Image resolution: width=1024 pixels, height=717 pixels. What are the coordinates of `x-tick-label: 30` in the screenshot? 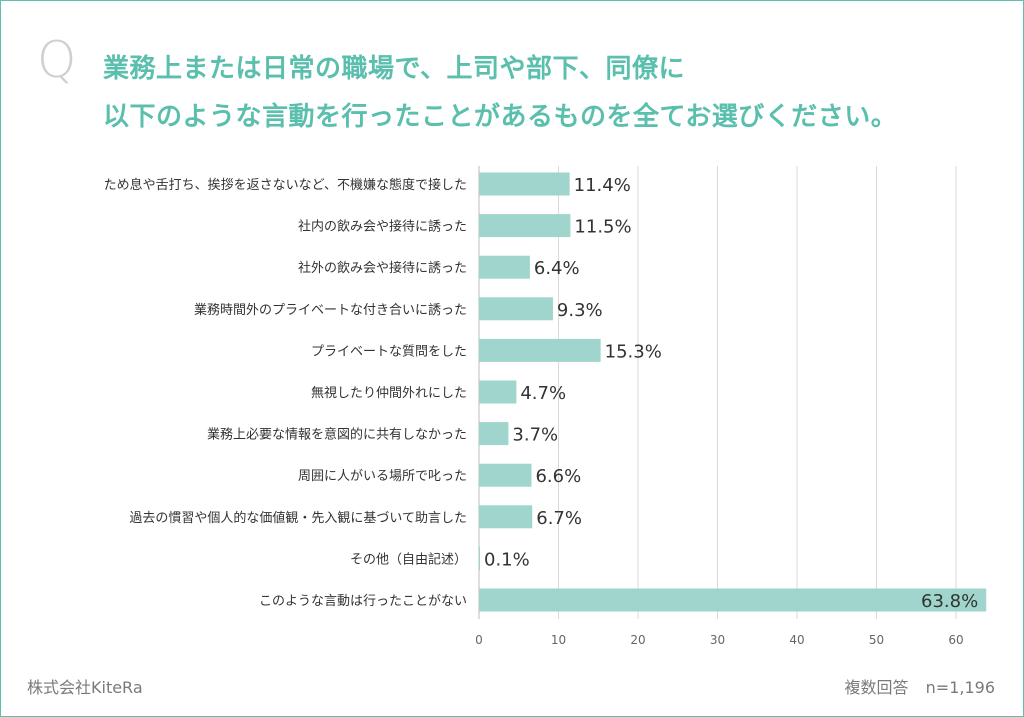 It's located at (717, 640).